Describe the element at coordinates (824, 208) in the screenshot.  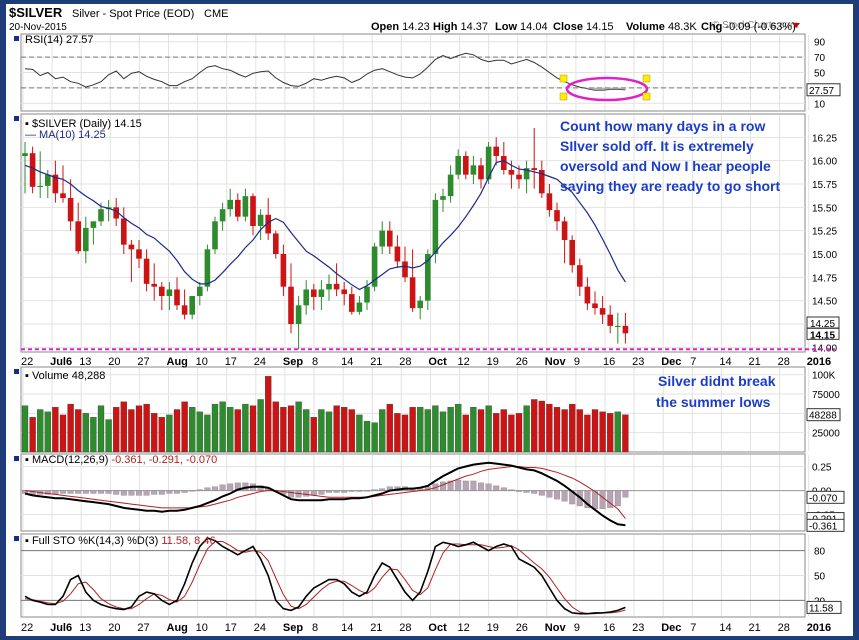
I see `price-tick-label: 15.50` at that location.